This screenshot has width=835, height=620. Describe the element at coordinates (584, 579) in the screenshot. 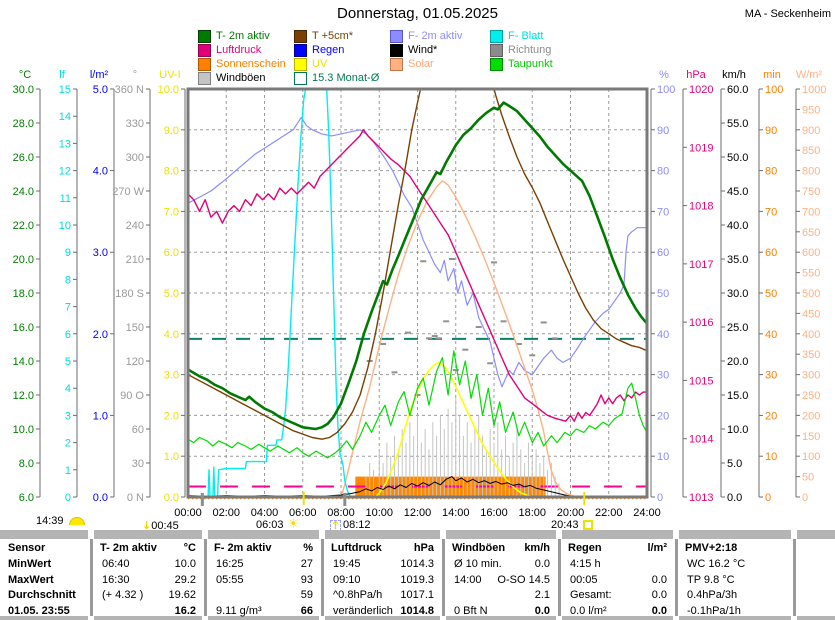

I see `table-cell: 00:05` at that location.